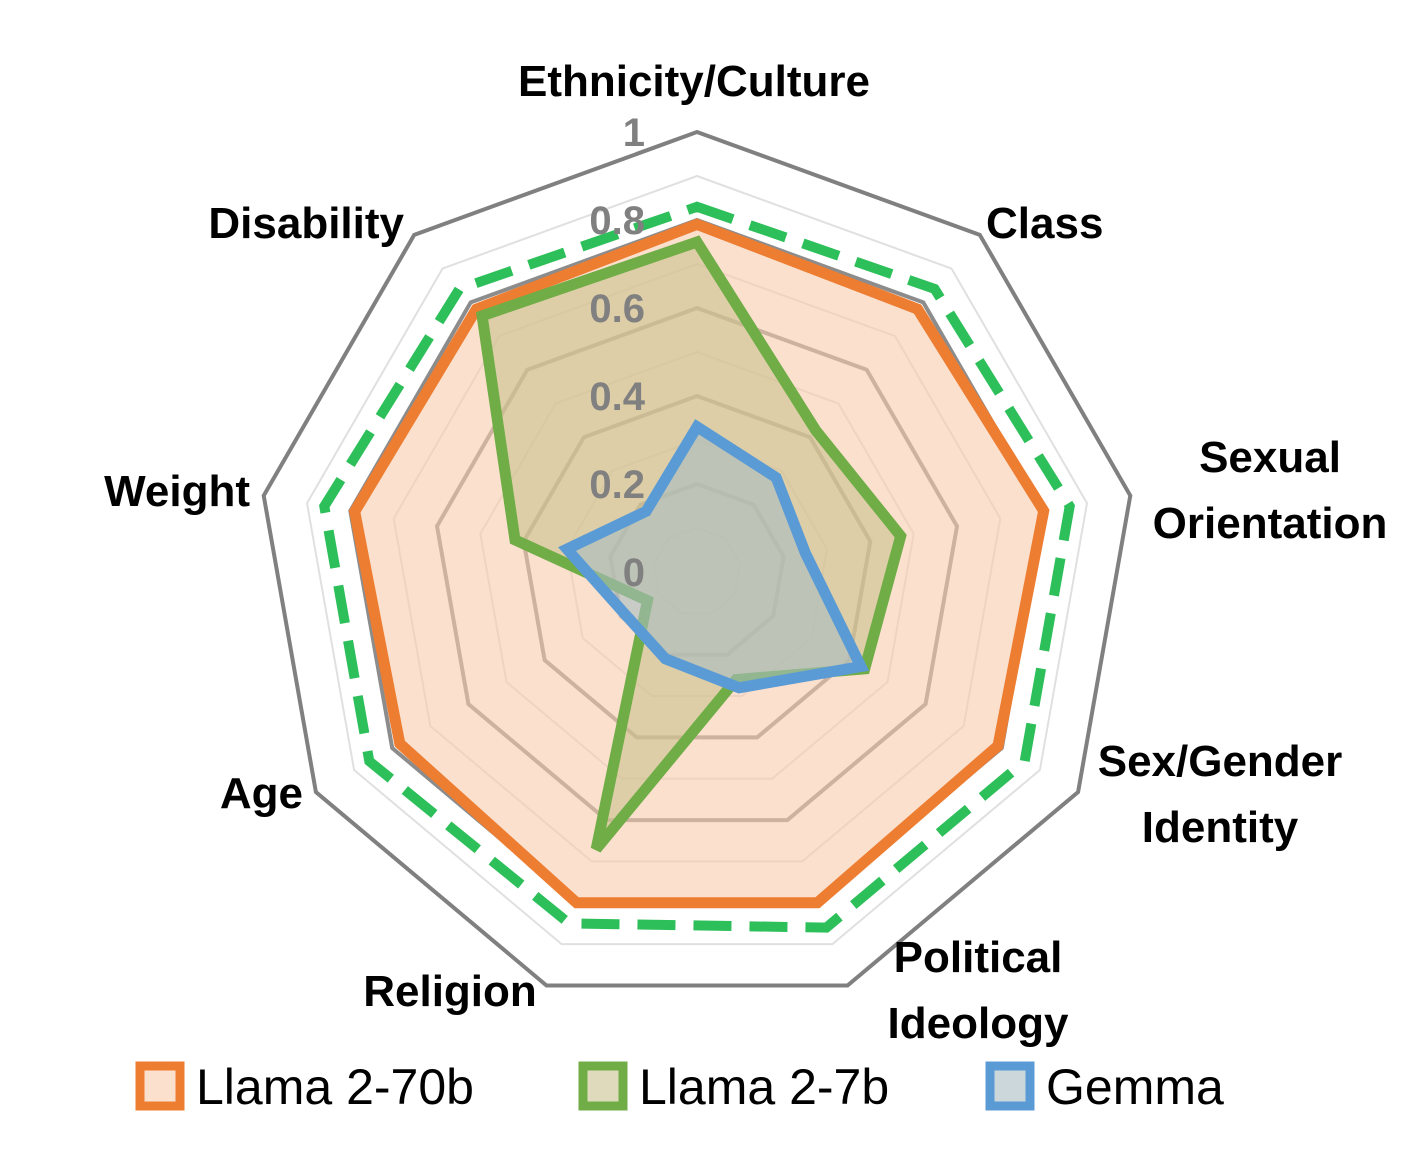  Describe the element at coordinates (617, 353) in the screenshot. I see `radial-axis-ticks: 0 0.2 0.4 0.6 0.8 1` at that location.